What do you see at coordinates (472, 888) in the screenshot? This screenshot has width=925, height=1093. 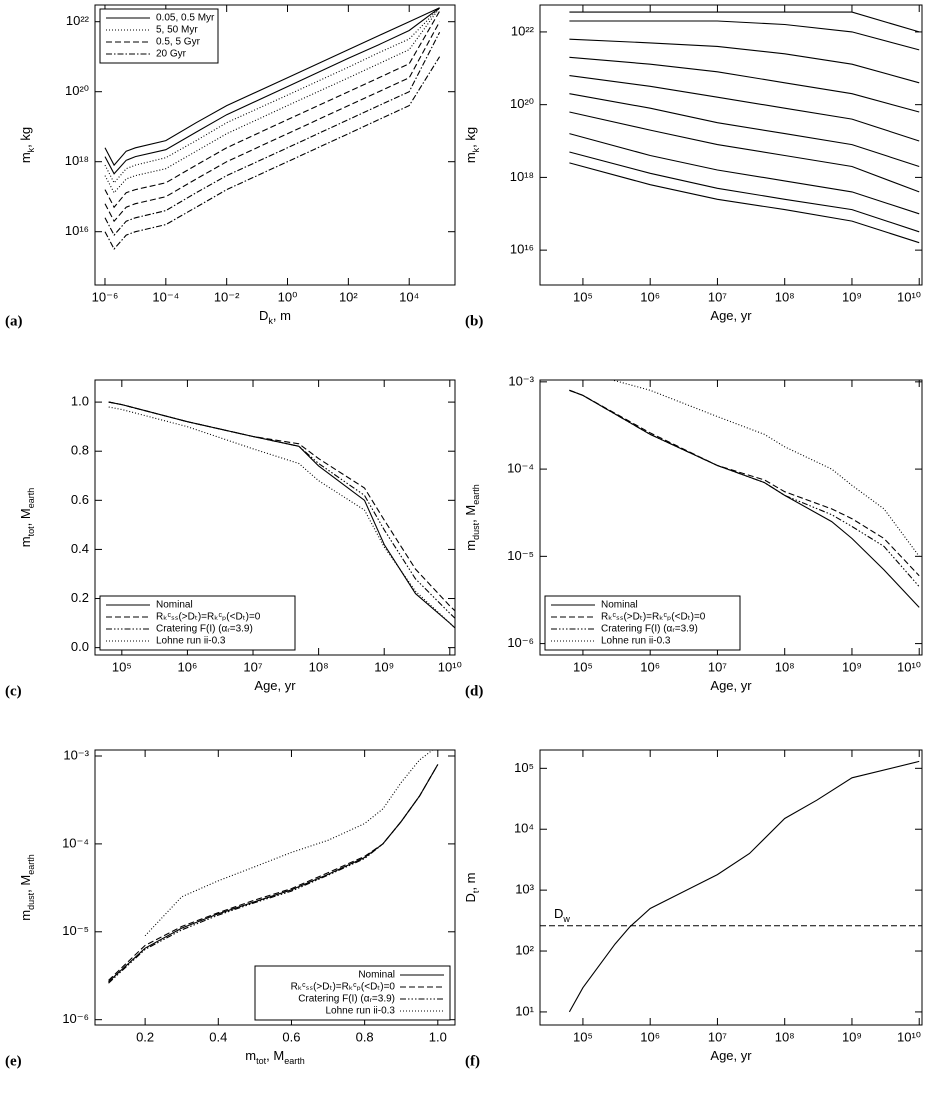 I see `y-axis-label: Dt, m` at bounding box center [472, 888].